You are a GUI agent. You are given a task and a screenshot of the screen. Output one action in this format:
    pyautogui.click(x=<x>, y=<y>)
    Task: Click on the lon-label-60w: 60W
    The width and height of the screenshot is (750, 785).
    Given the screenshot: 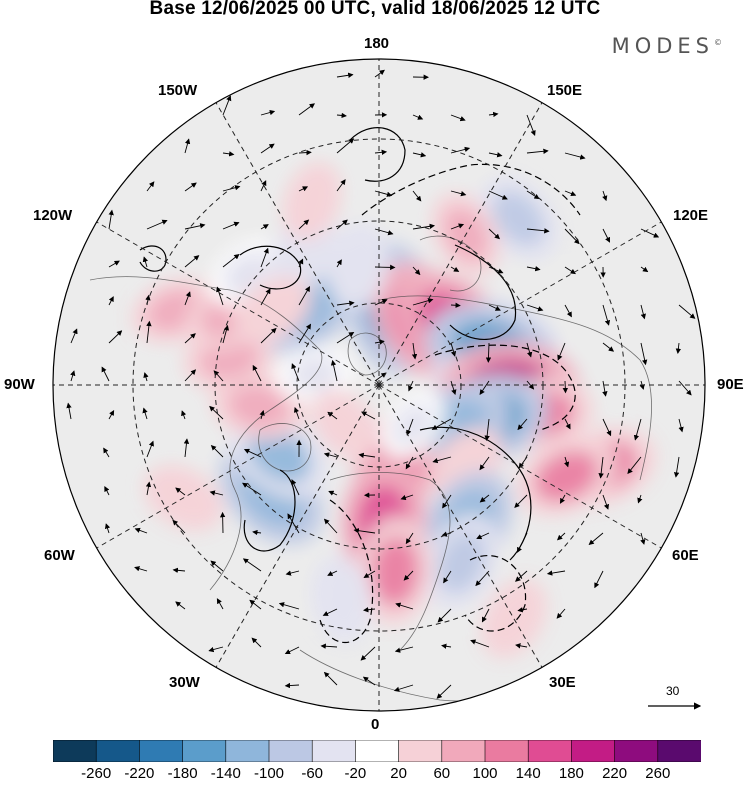 What is the action you would take?
    pyautogui.click(x=59, y=555)
    